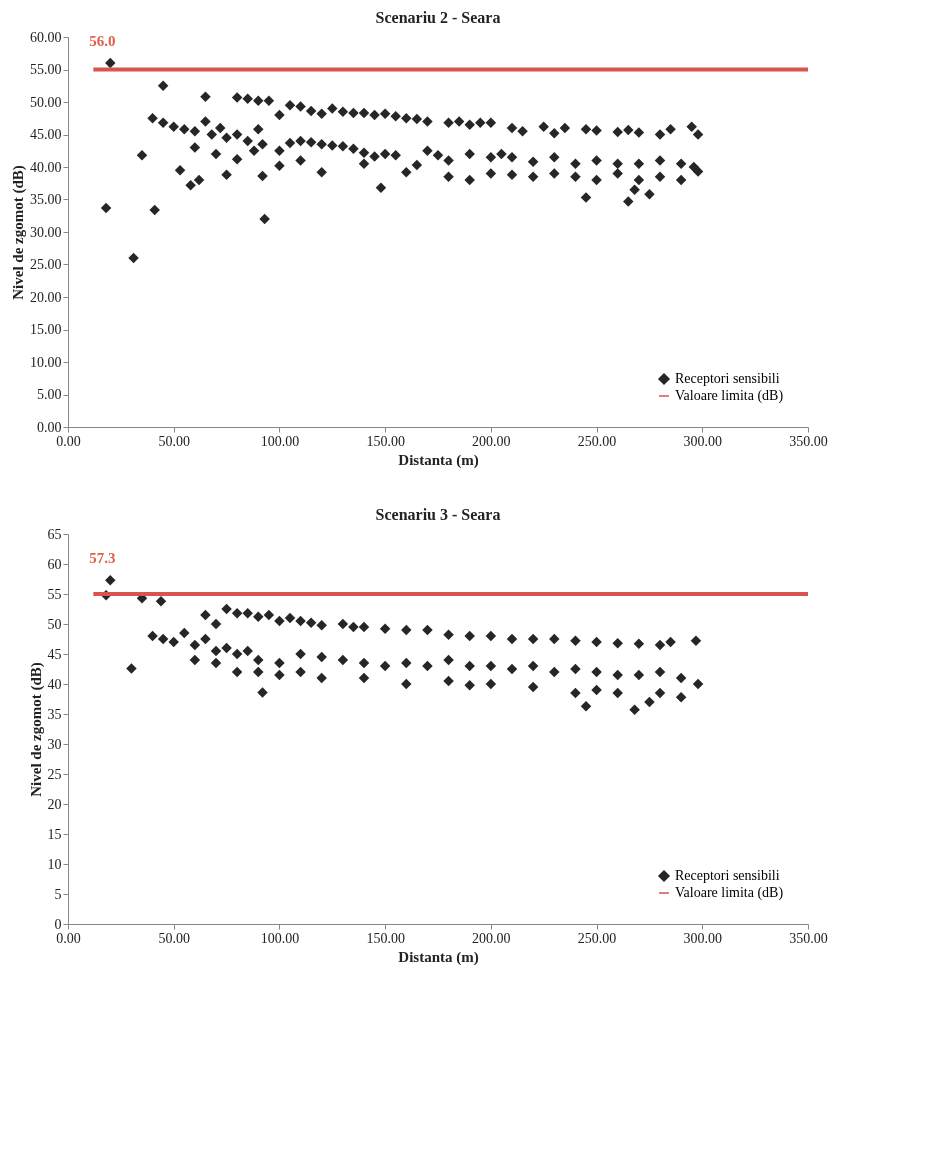 This screenshot has height=1170, width=948. Describe the element at coordinates (46, 264) in the screenshot. I see `y-tick-label: 25.00` at that location.